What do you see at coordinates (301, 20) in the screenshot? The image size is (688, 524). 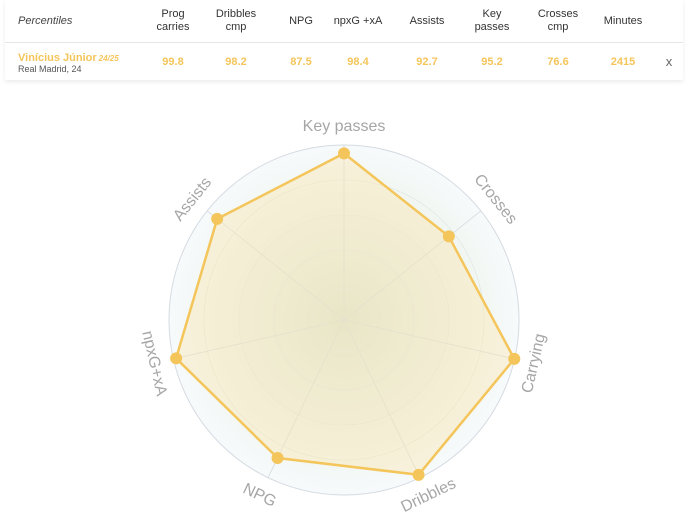 I see `header-npg: NPG` at bounding box center [301, 20].